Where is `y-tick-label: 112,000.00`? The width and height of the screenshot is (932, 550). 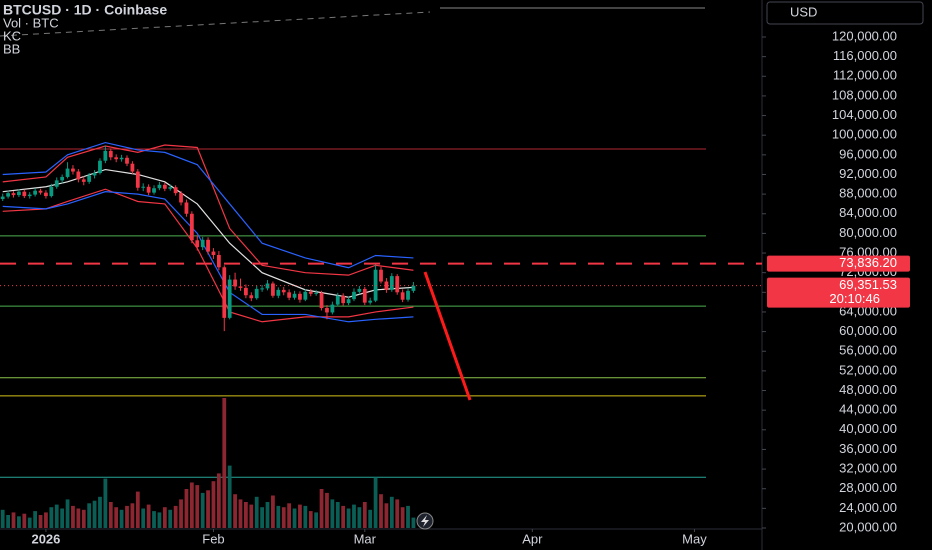
y-tick-label: 112,000.00 is located at coordinates (865, 75).